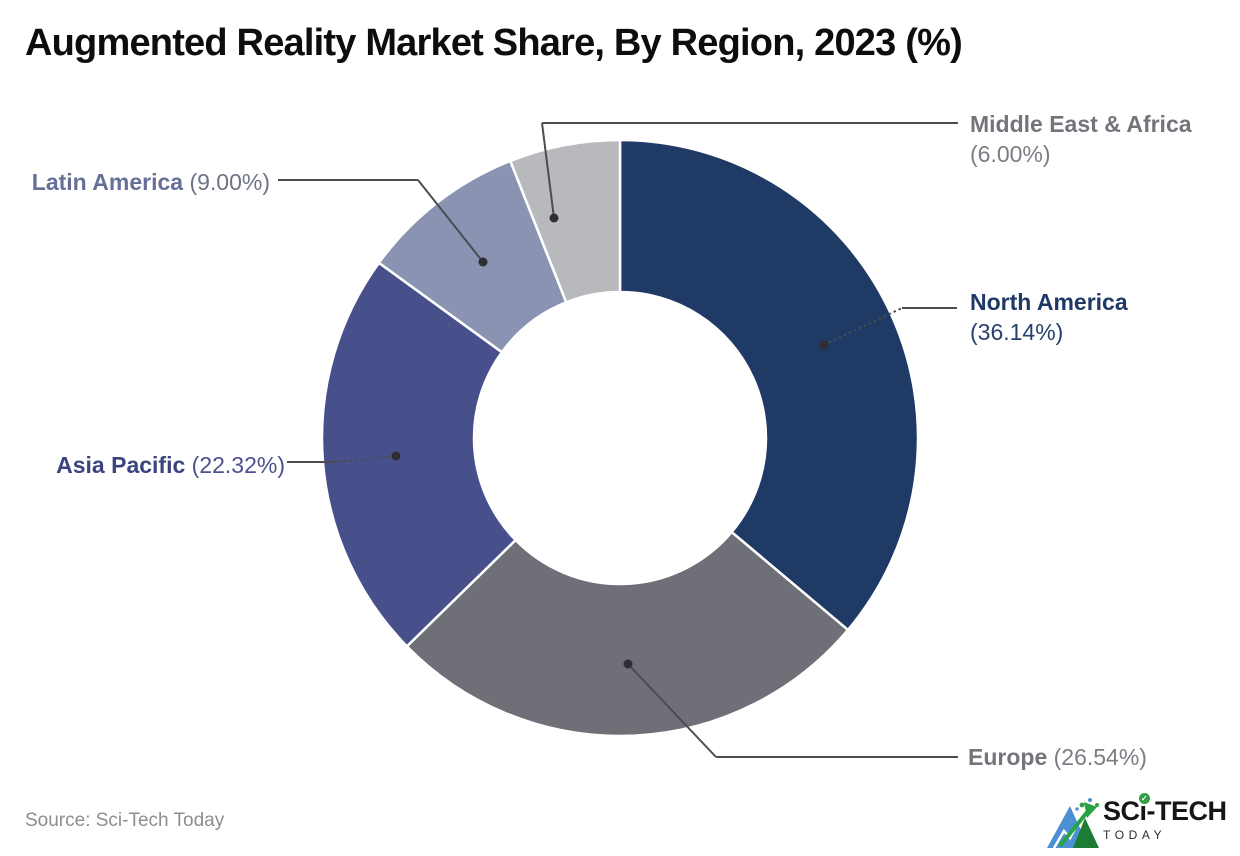  I want to click on donut-segment-north-america, so click(769, 385).